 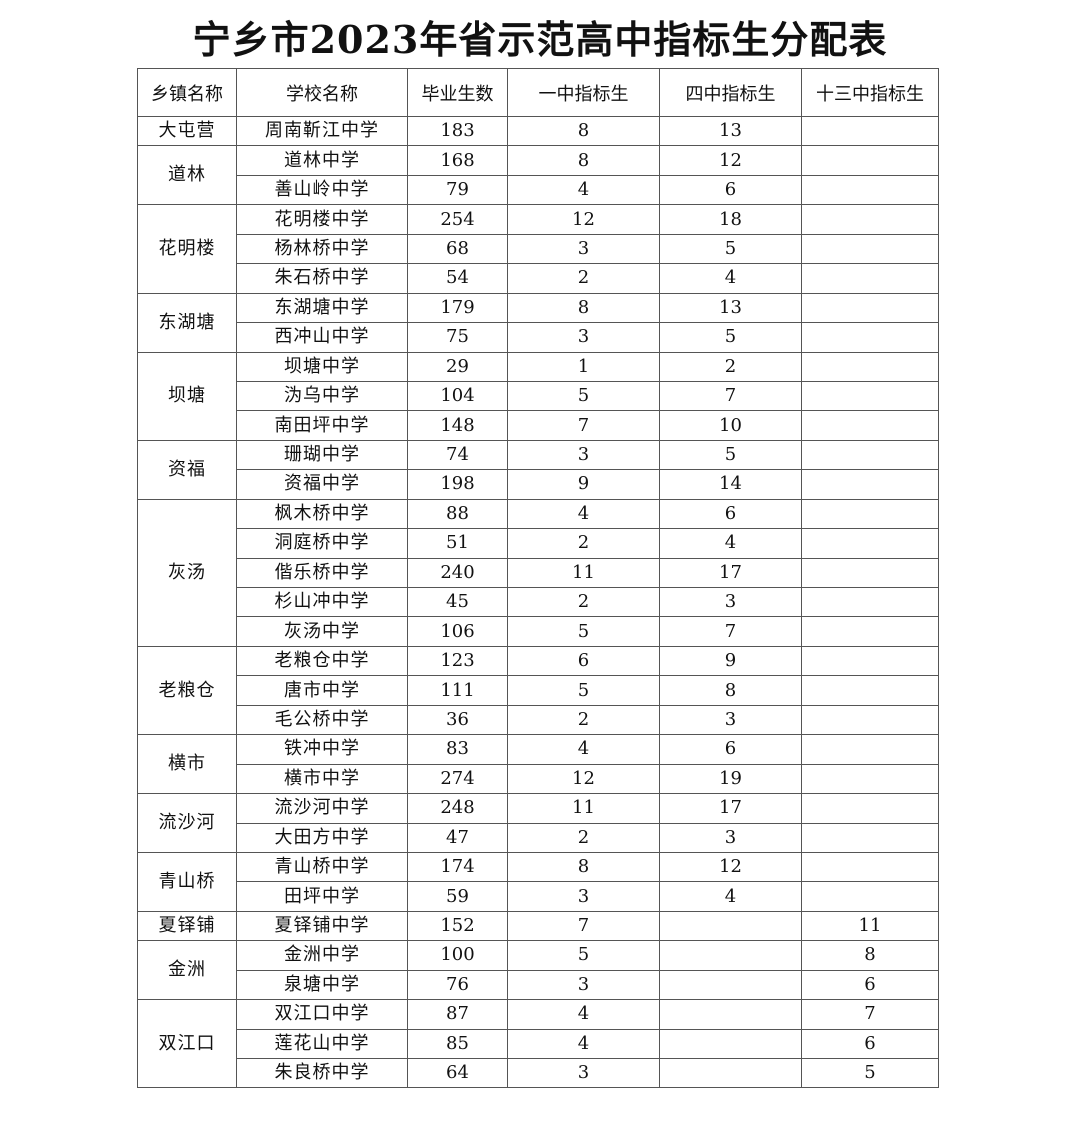 I want to click on graduates: 36, so click(x=457, y=720).